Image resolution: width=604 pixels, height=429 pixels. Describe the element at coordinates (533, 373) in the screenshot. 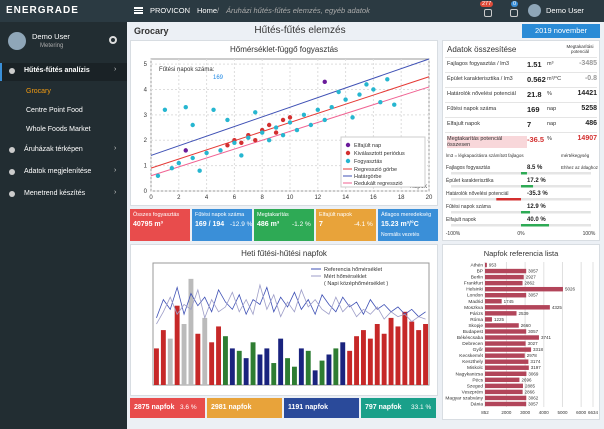

I see `data-label: 3069` at that location.